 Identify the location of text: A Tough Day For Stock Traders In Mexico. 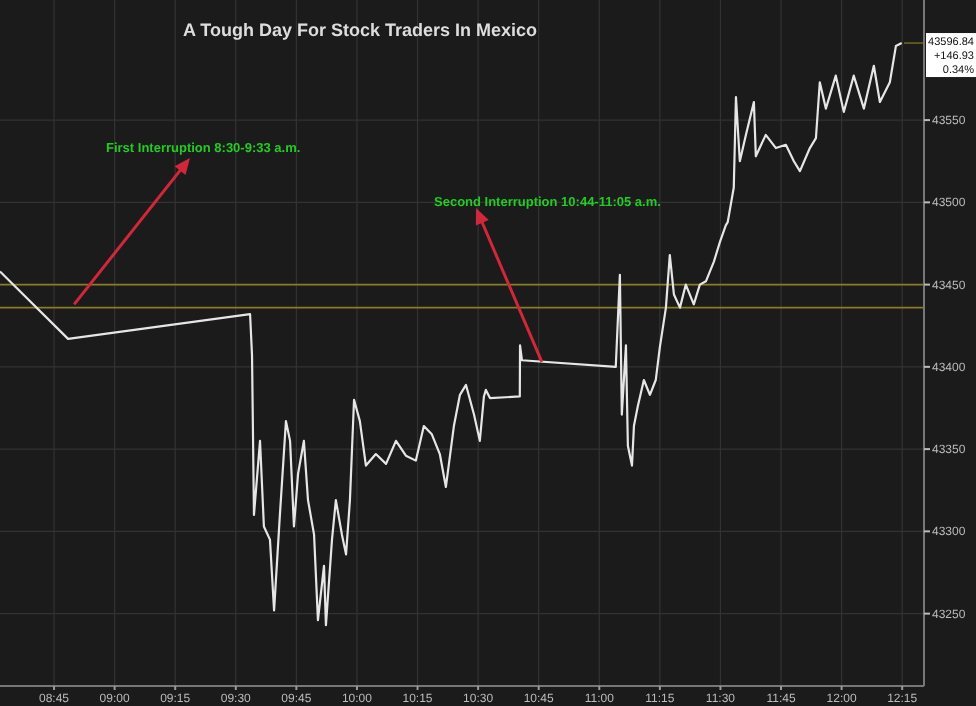
(360, 30).